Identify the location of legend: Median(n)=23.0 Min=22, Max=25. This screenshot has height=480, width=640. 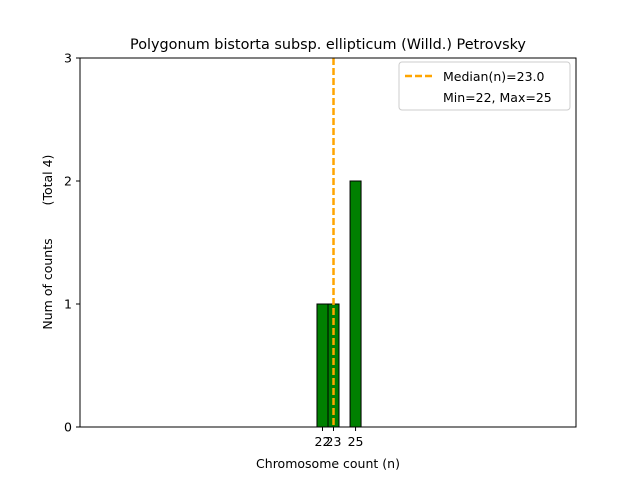
(484, 86).